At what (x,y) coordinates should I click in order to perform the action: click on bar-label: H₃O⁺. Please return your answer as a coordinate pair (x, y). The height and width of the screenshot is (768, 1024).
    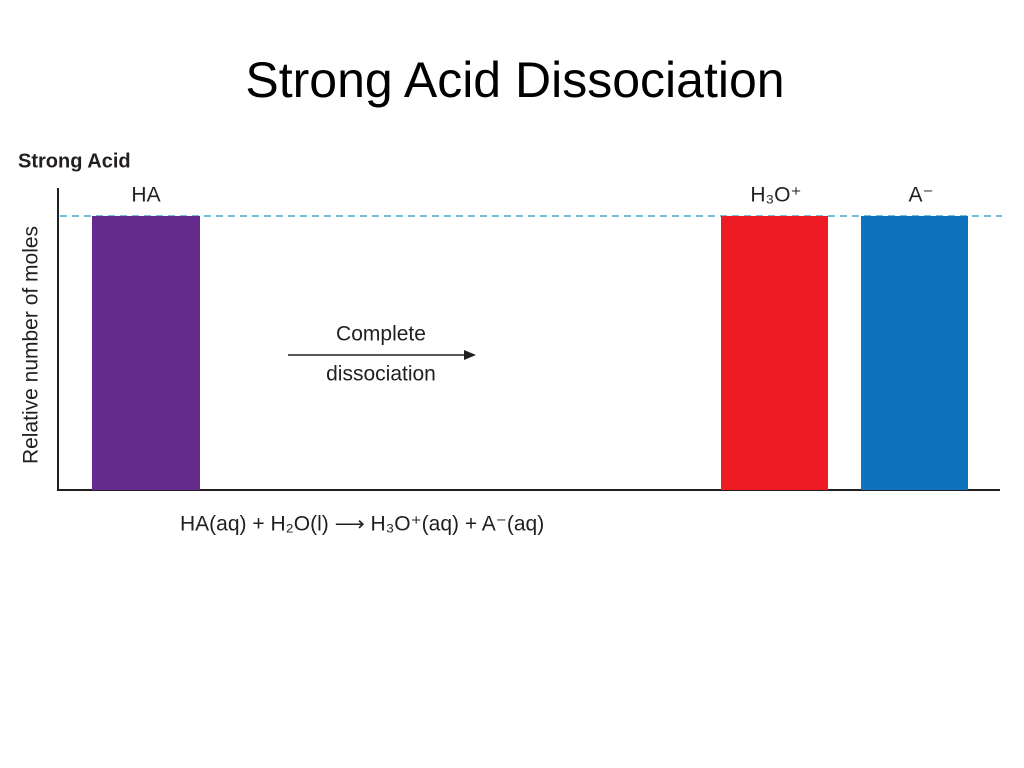
    Looking at the image, I should click on (775, 195).